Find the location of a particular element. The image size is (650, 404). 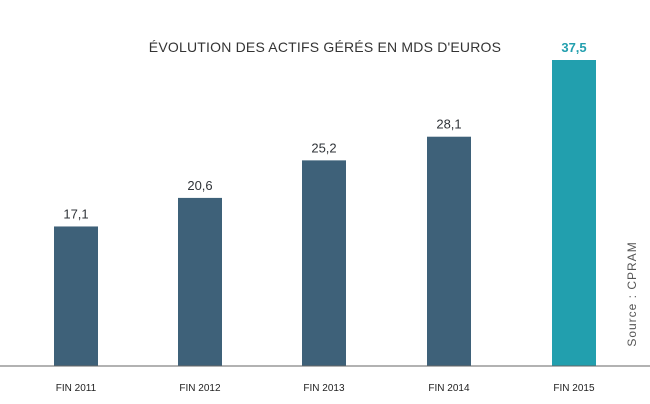

value-label: 28,1 is located at coordinates (448, 124).